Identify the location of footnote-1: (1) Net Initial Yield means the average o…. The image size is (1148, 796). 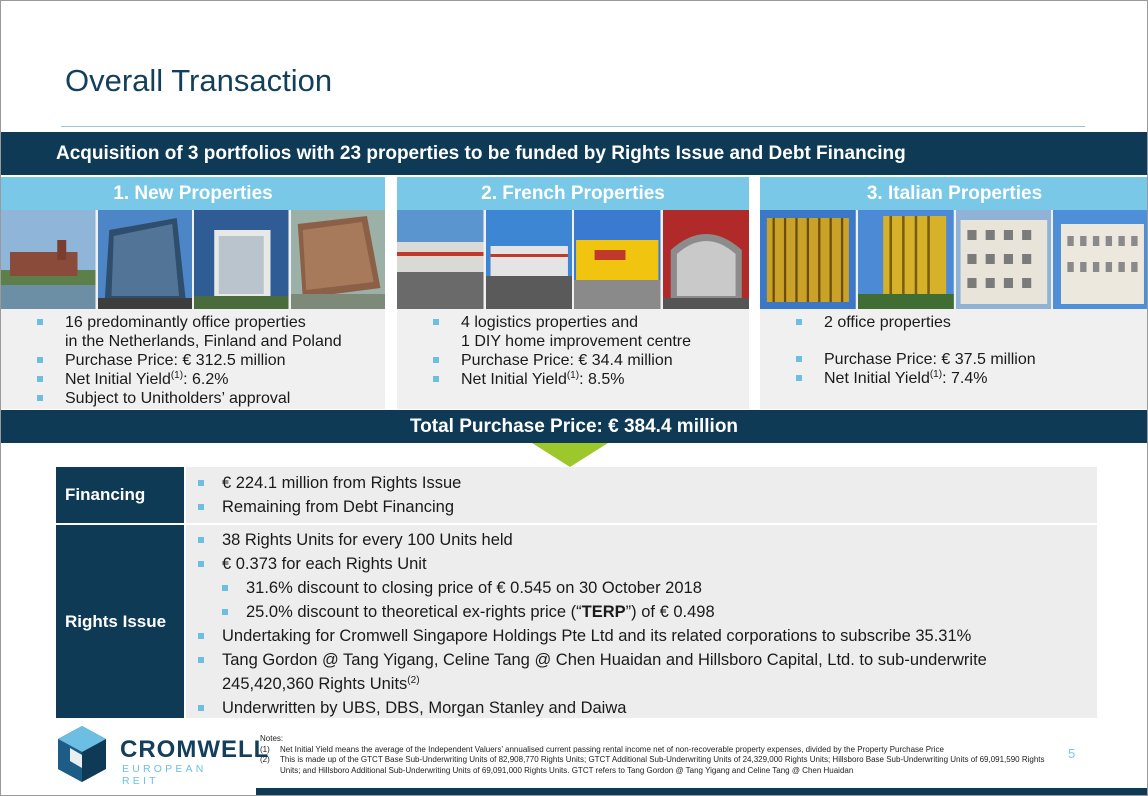
(602, 749).